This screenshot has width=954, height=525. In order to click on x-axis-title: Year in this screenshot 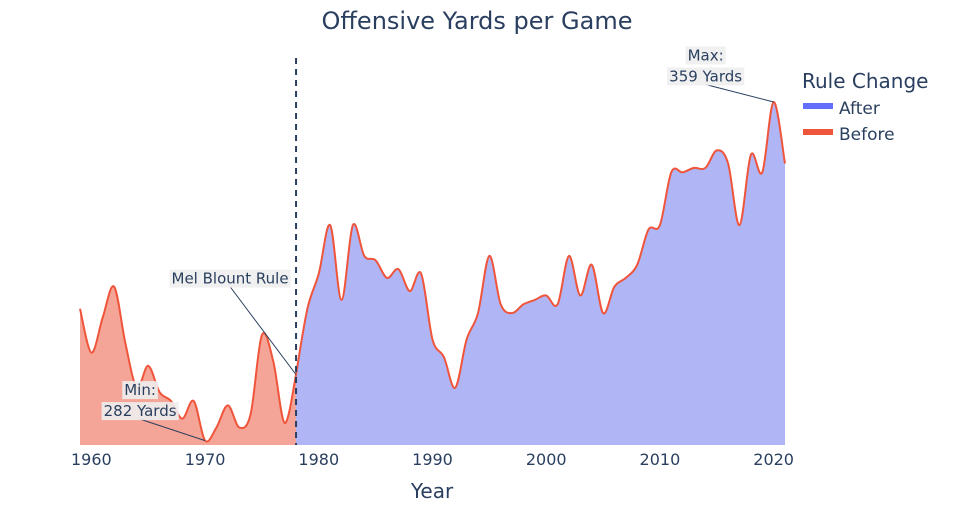, I will do `click(432, 491)`.